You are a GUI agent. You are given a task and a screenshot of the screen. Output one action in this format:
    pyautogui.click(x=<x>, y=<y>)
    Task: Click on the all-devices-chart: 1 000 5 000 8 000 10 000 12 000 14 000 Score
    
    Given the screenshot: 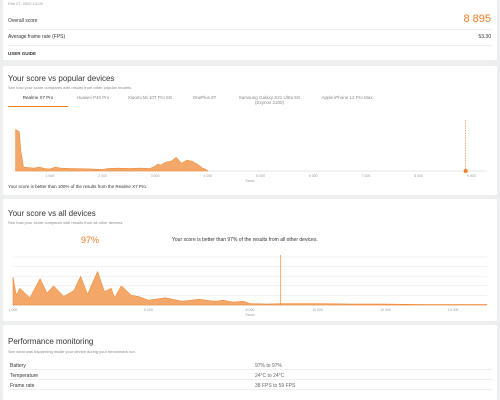 What is the action you would take?
    pyautogui.click(x=248, y=286)
    